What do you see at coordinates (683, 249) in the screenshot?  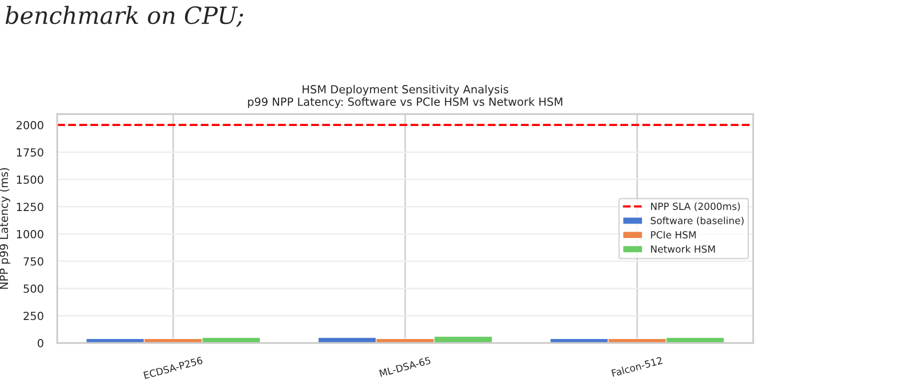 I see `legend-label: Network HSM` at bounding box center [683, 249].